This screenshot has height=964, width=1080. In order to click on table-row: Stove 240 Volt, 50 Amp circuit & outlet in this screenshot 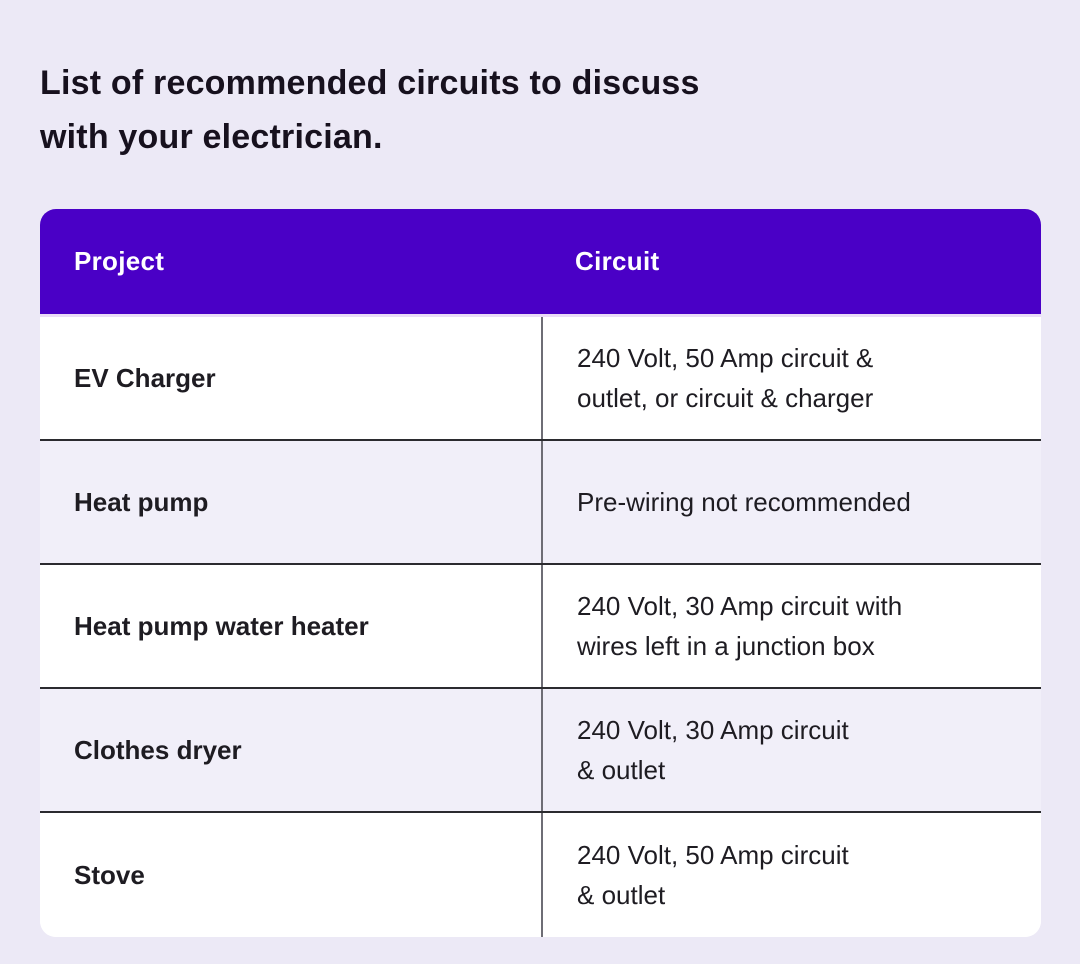, I will do `click(540, 875)`.